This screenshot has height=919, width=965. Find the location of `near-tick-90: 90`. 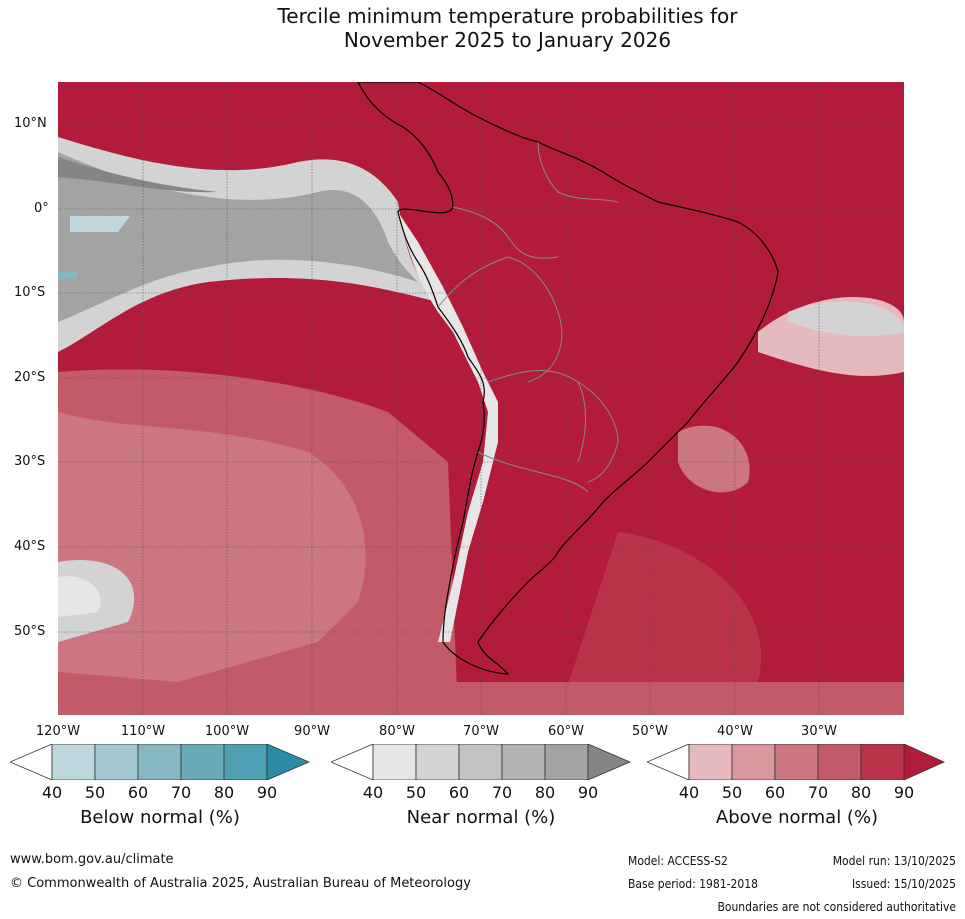

near-tick-90: 90 is located at coordinates (588, 792).